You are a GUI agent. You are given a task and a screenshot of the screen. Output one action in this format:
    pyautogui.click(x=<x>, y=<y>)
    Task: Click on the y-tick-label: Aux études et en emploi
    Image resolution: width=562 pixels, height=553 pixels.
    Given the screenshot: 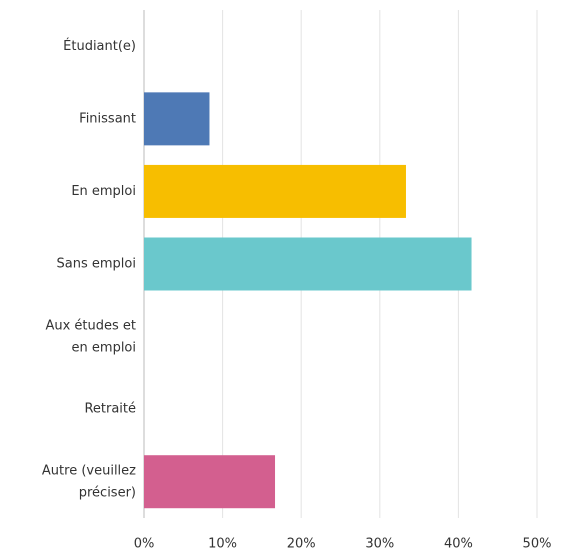 What is the action you would take?
    pyautogui.click(x=90, y=336)
    